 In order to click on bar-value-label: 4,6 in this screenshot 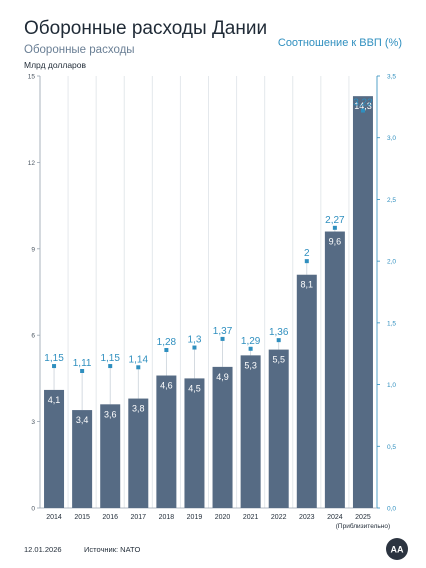, I will do `click(166, 386)`.